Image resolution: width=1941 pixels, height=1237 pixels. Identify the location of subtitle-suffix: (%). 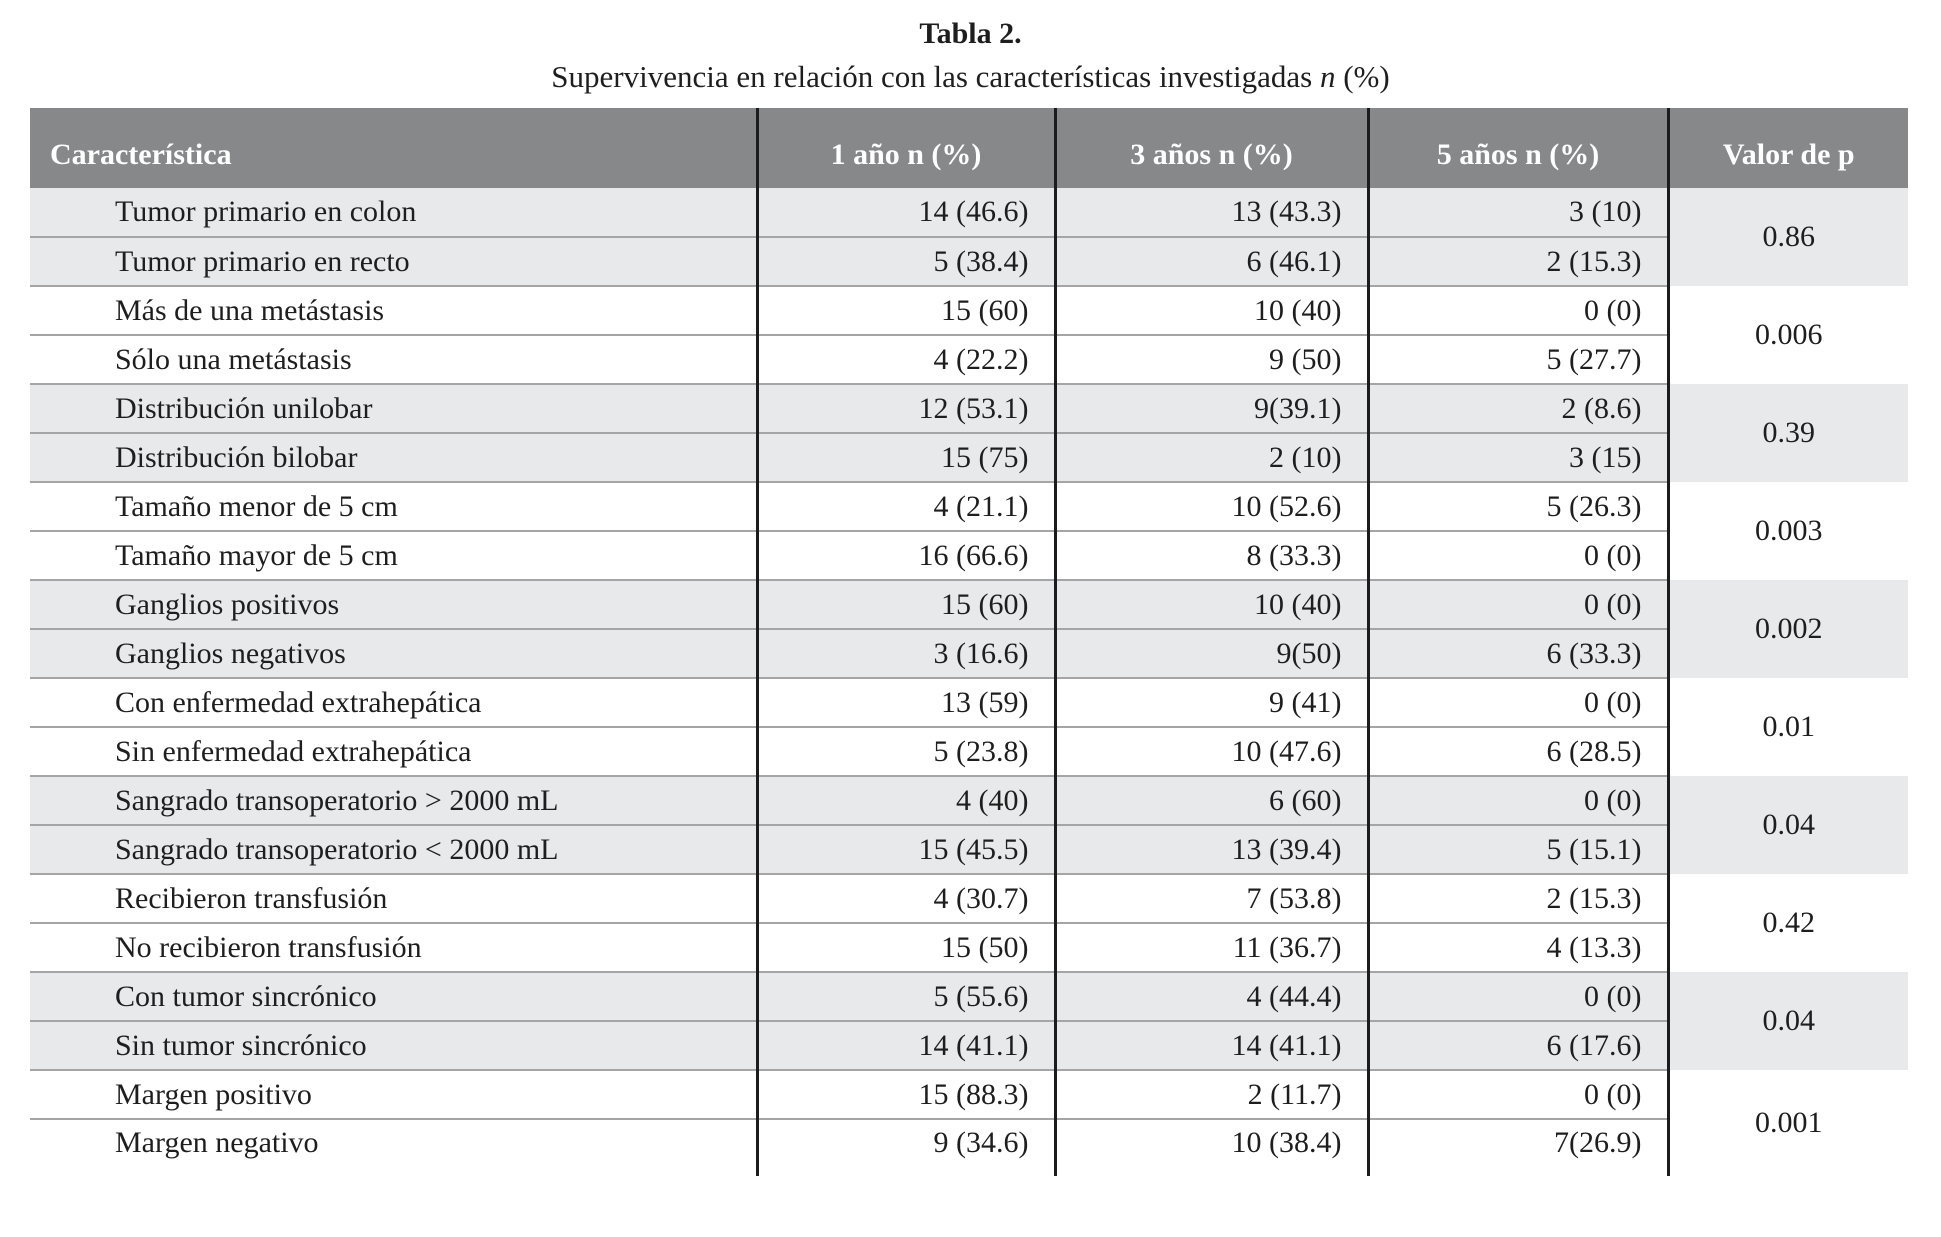
(1362, 76).